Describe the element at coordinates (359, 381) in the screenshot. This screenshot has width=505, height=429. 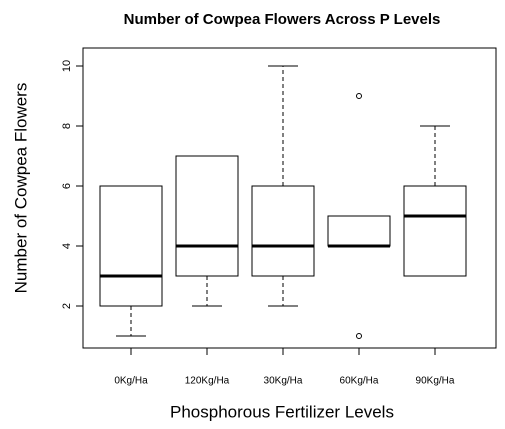
I see `x-tick-label: 60Kg/Ha` at that location.